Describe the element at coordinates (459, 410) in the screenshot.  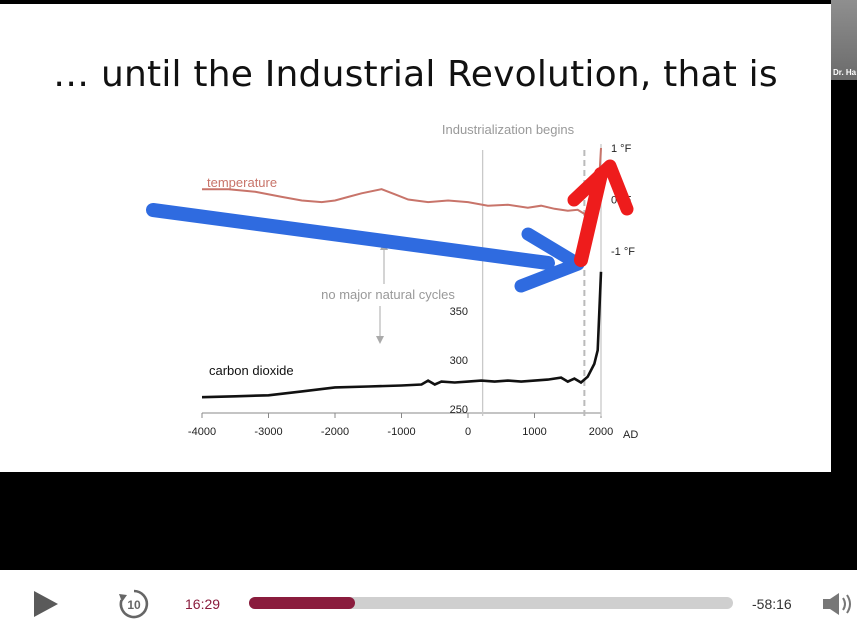
I see `co2-tick-label: 250` at that location.